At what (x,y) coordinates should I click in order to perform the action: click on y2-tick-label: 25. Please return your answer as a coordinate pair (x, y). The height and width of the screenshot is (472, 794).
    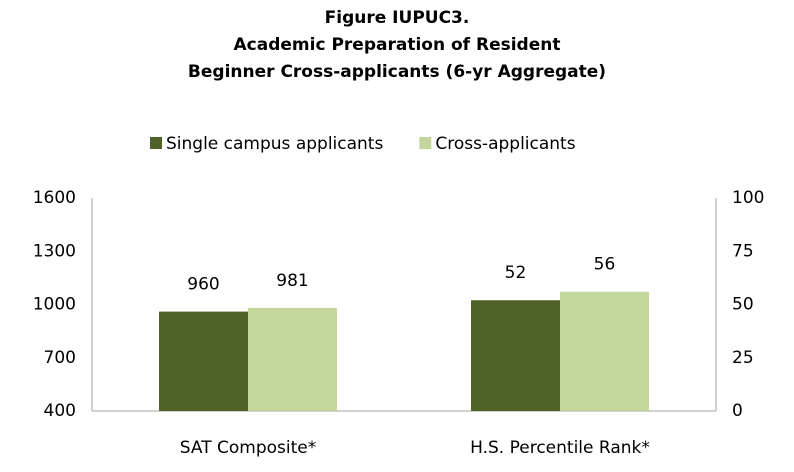
    Looking at the image, I should click on (743, 358).